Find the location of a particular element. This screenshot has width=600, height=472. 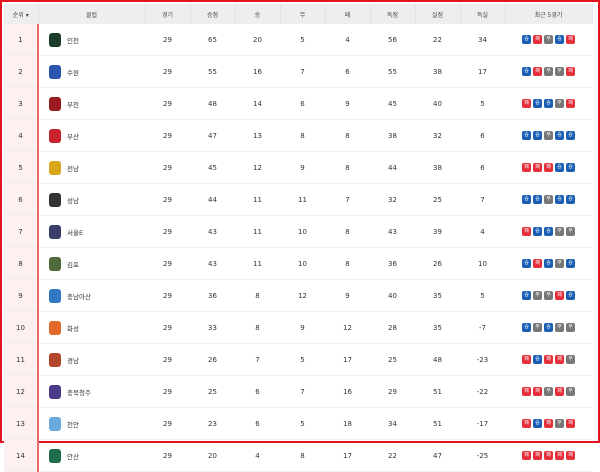

club-cell: 김포 is located at coordinates (91, 263).